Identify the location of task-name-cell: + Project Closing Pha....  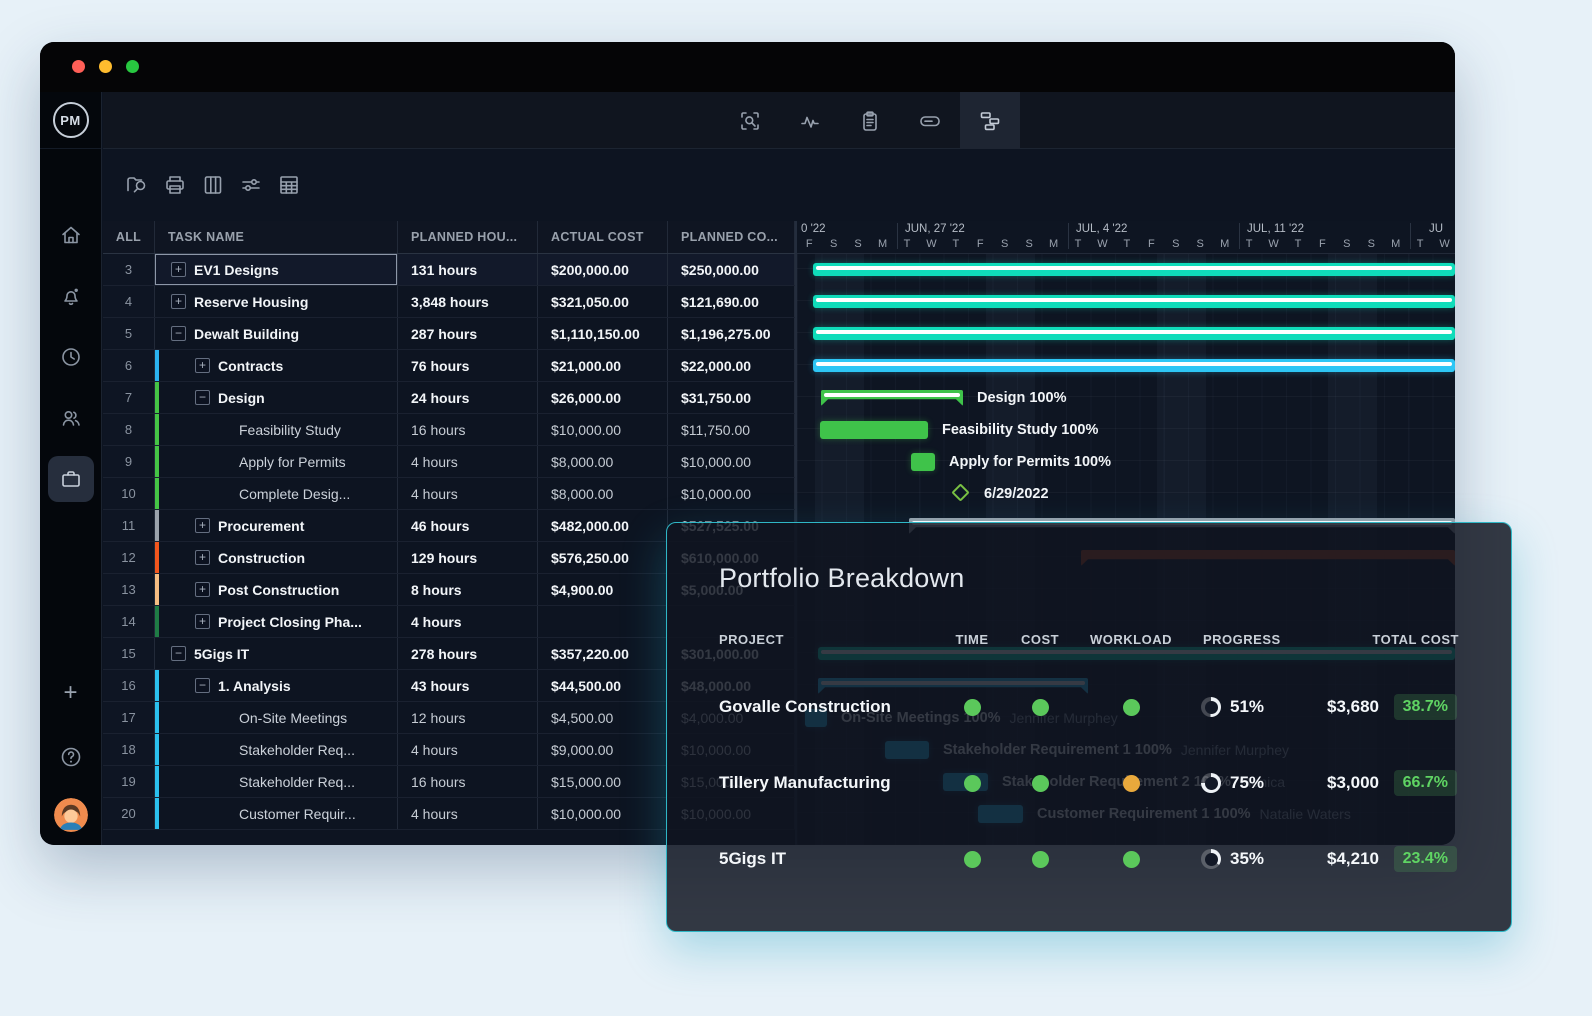
(276, 621).